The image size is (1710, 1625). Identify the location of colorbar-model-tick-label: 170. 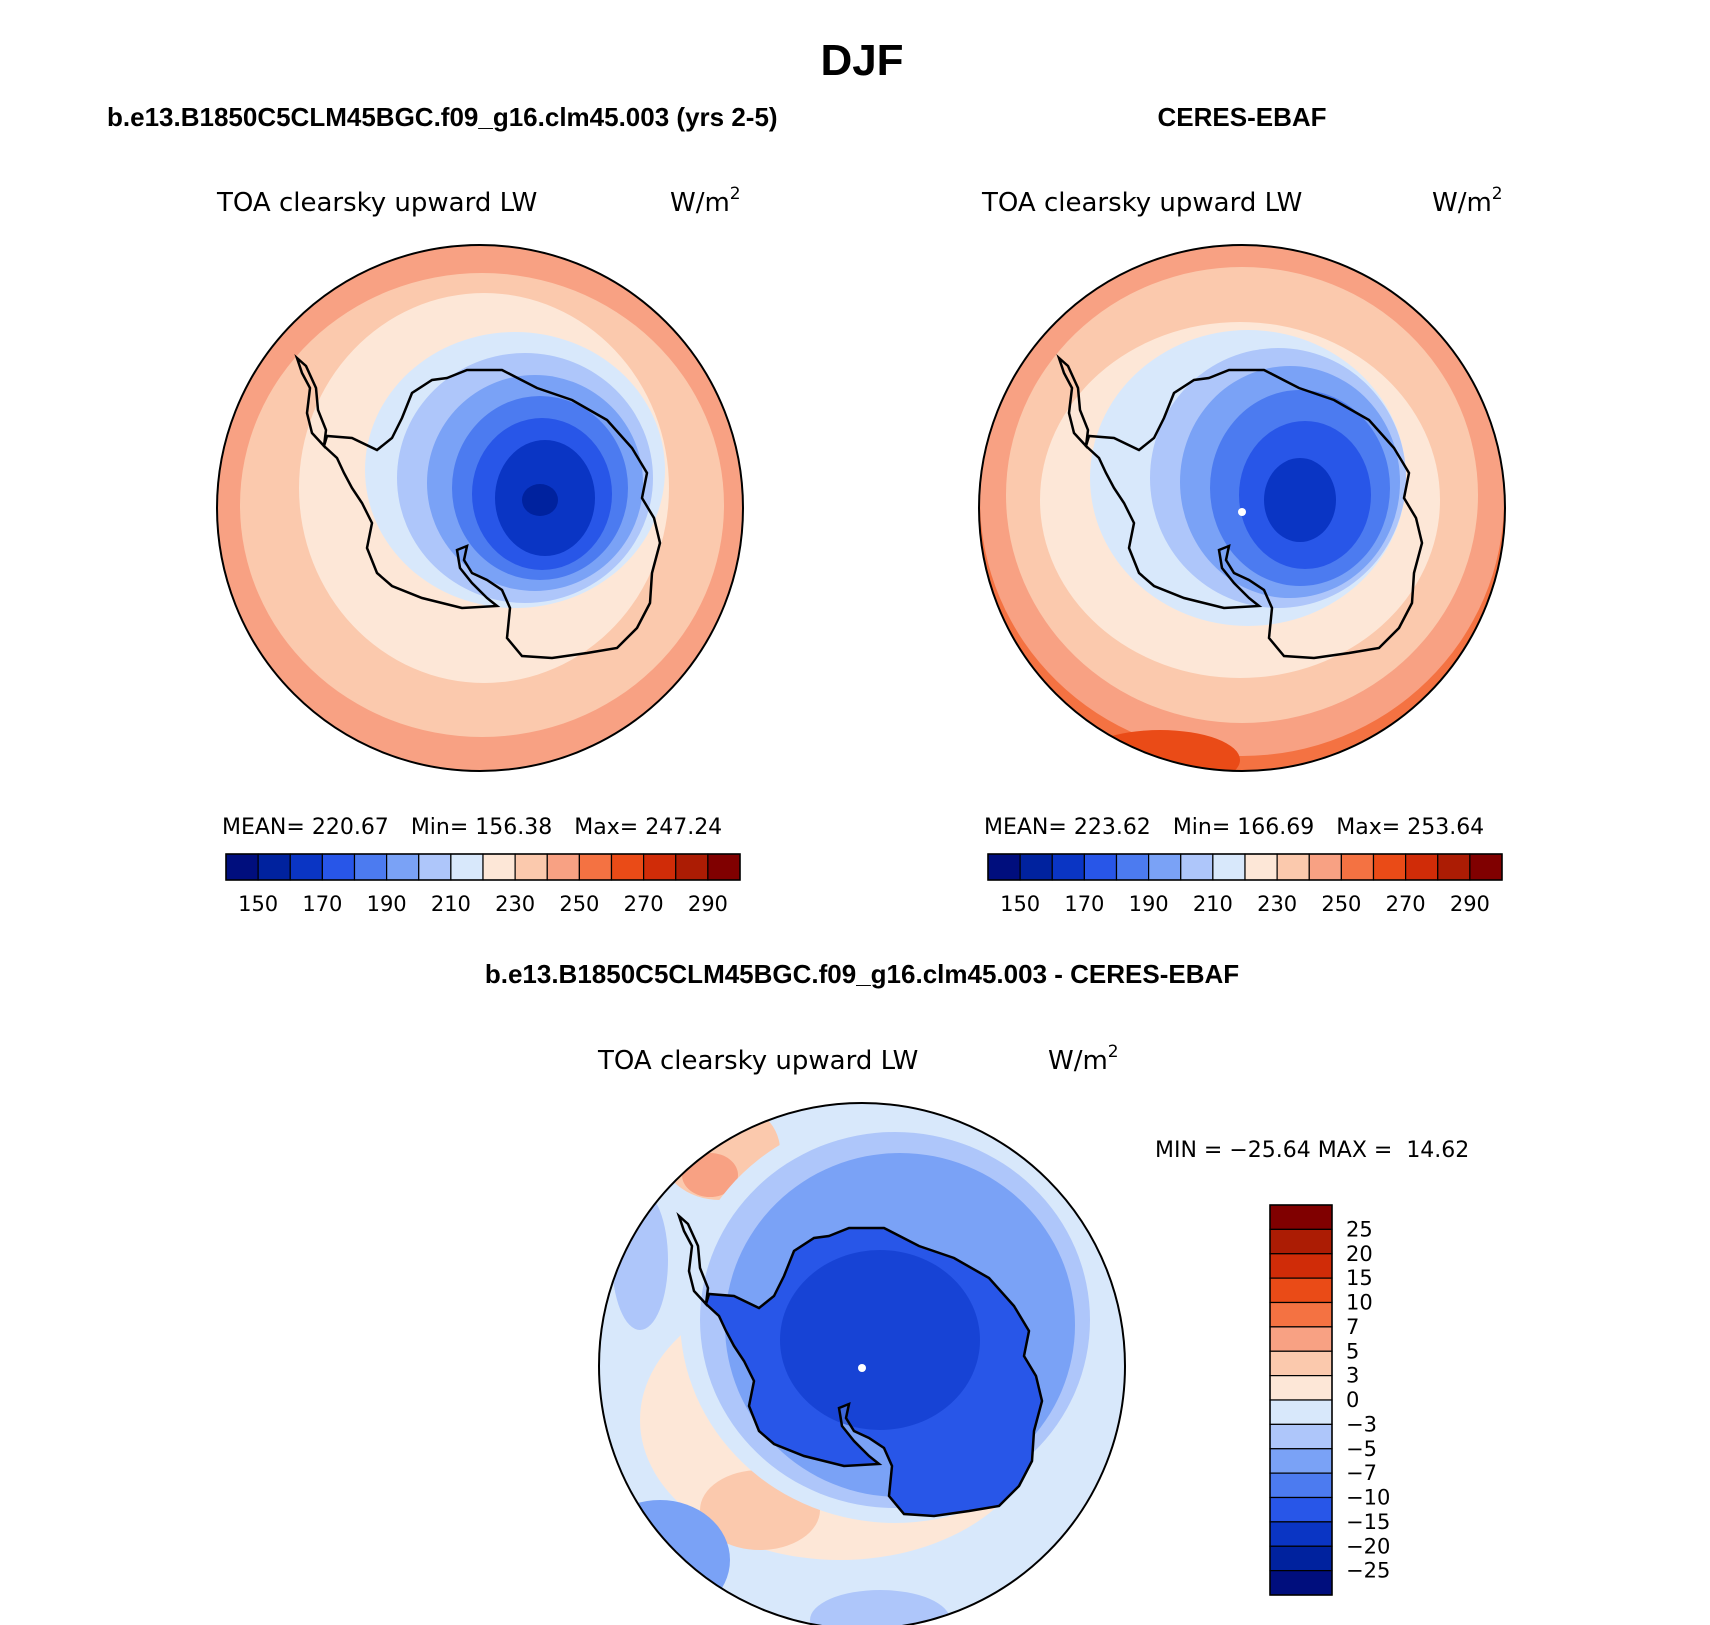
(322, 904).